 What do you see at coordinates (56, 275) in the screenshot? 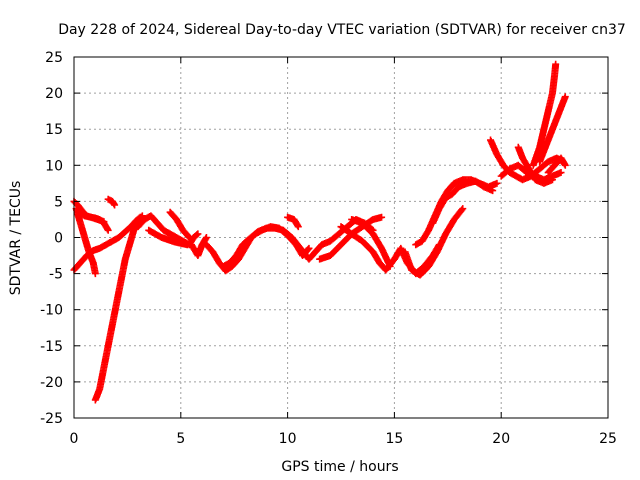
I see `y-tick-label: -5` at bounding box center [56, 275].